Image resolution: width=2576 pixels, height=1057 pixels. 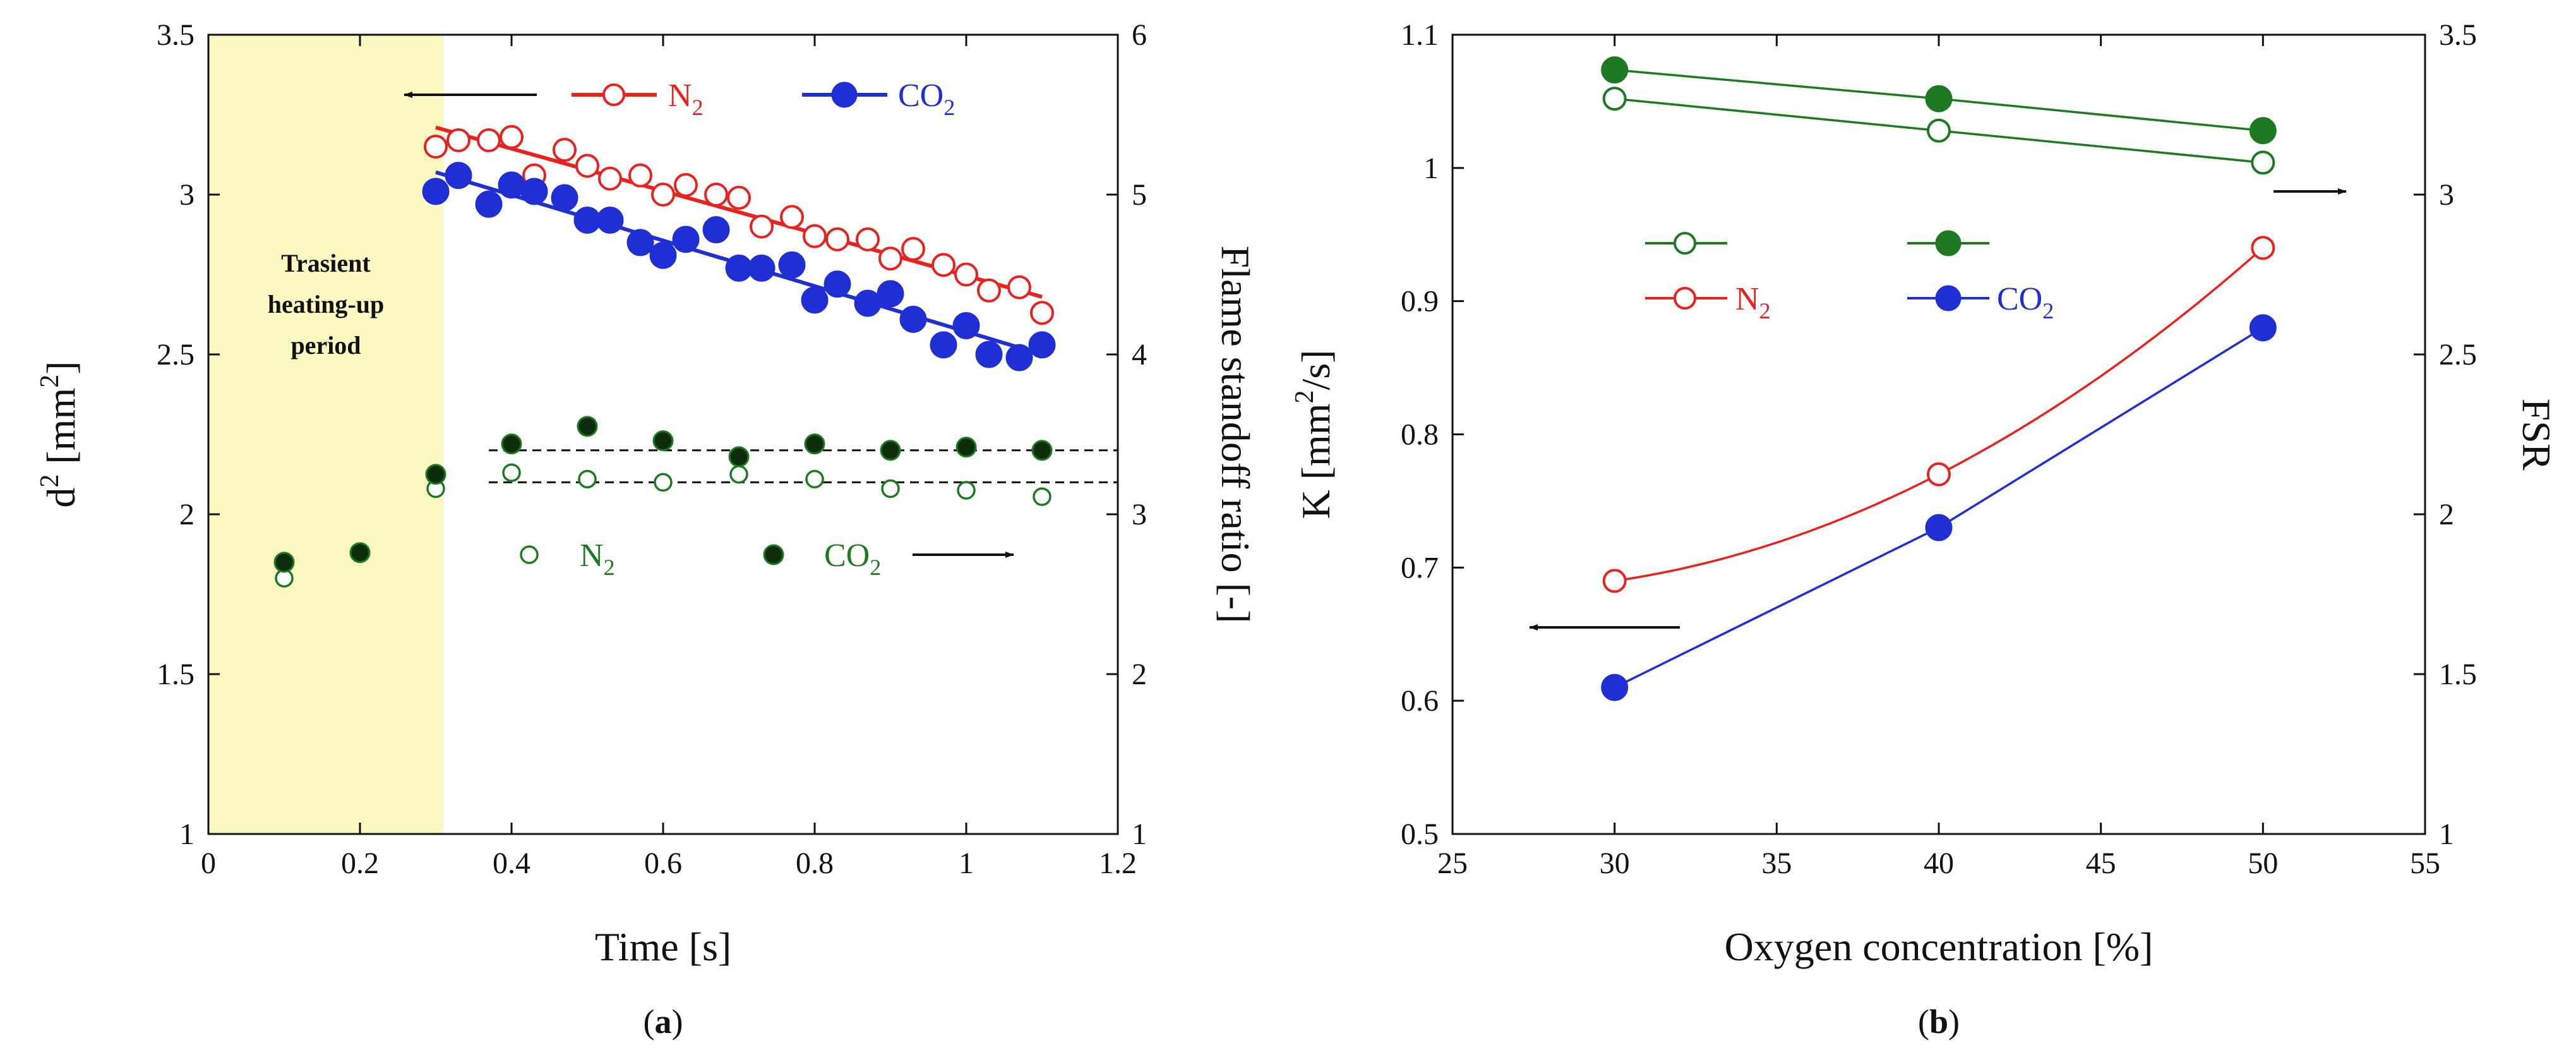 I want to click on x-tick-label: 30, so click(x=1615, y=864).